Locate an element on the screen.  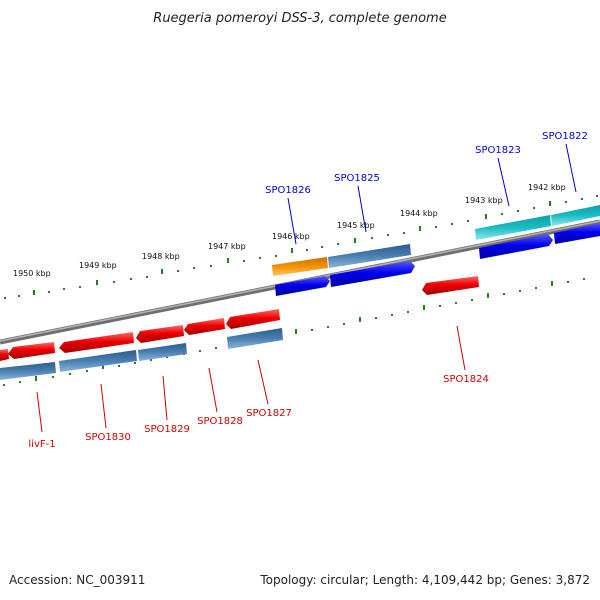
kbp-label: 1950 kbp is located at coordinates (32, 273).